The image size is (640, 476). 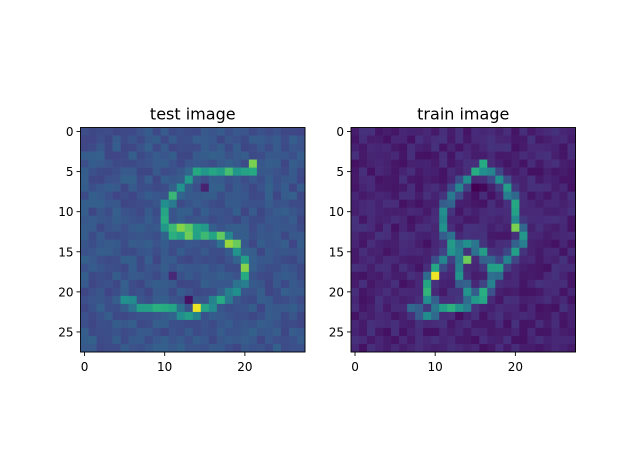 What do you see at coordinates (336, 212) in the screenshot?
I see `y-tick-label: 10` at bounding box center [336, 212].